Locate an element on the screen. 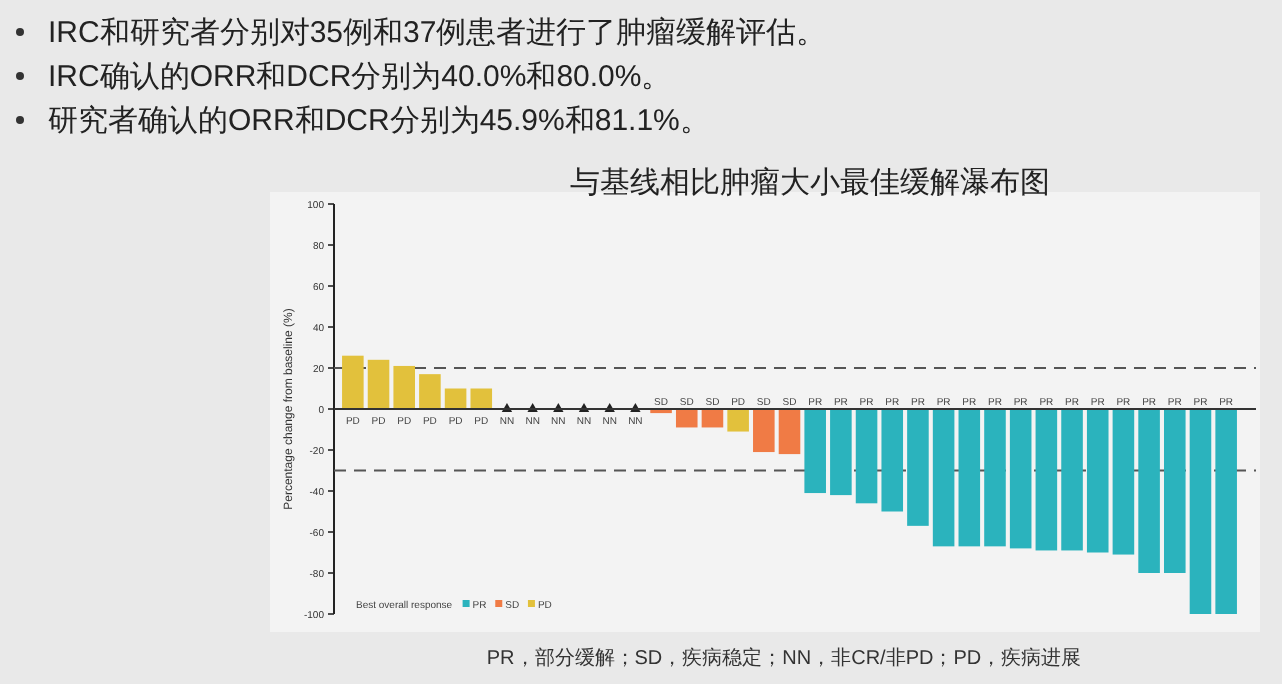  text: IRC确认的ORR和DCR分别为40.0%和80.0%。 is located at coordinates (360, 77).